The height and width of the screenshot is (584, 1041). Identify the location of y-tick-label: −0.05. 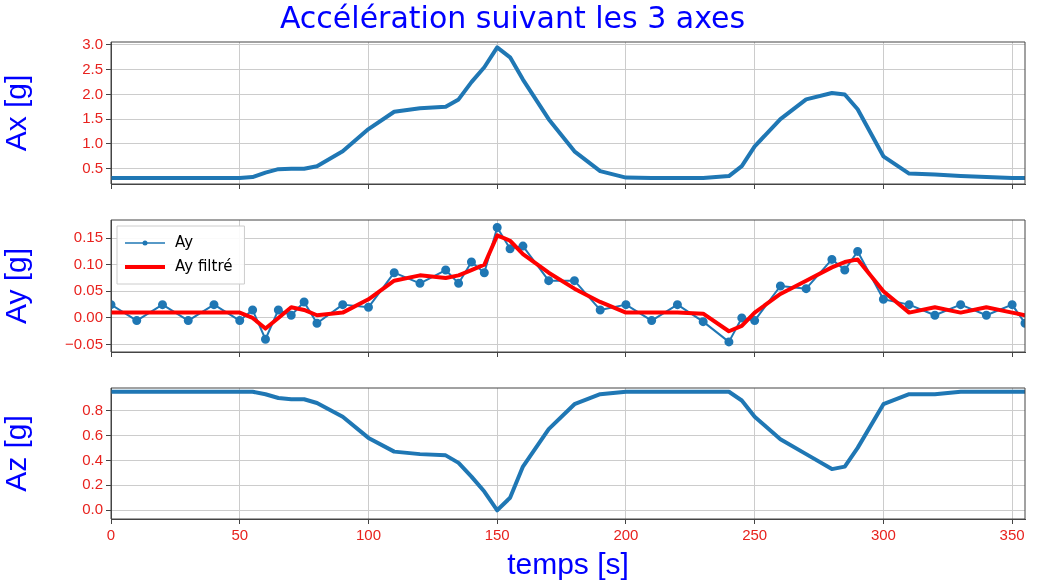
(84, 343).